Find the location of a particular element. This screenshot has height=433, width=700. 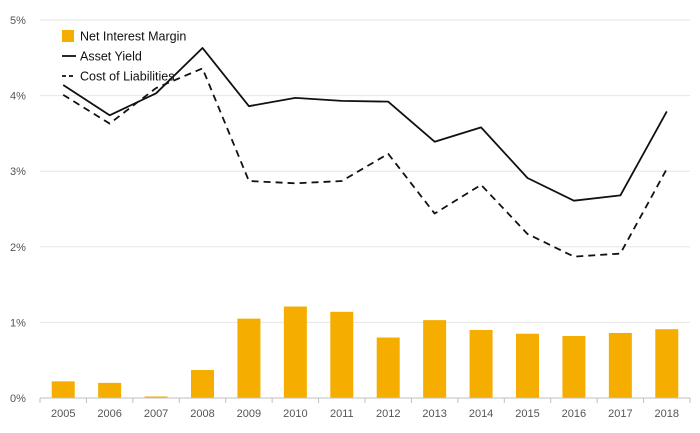

y-tick-label: 4% is located at coordinates (18, 97).